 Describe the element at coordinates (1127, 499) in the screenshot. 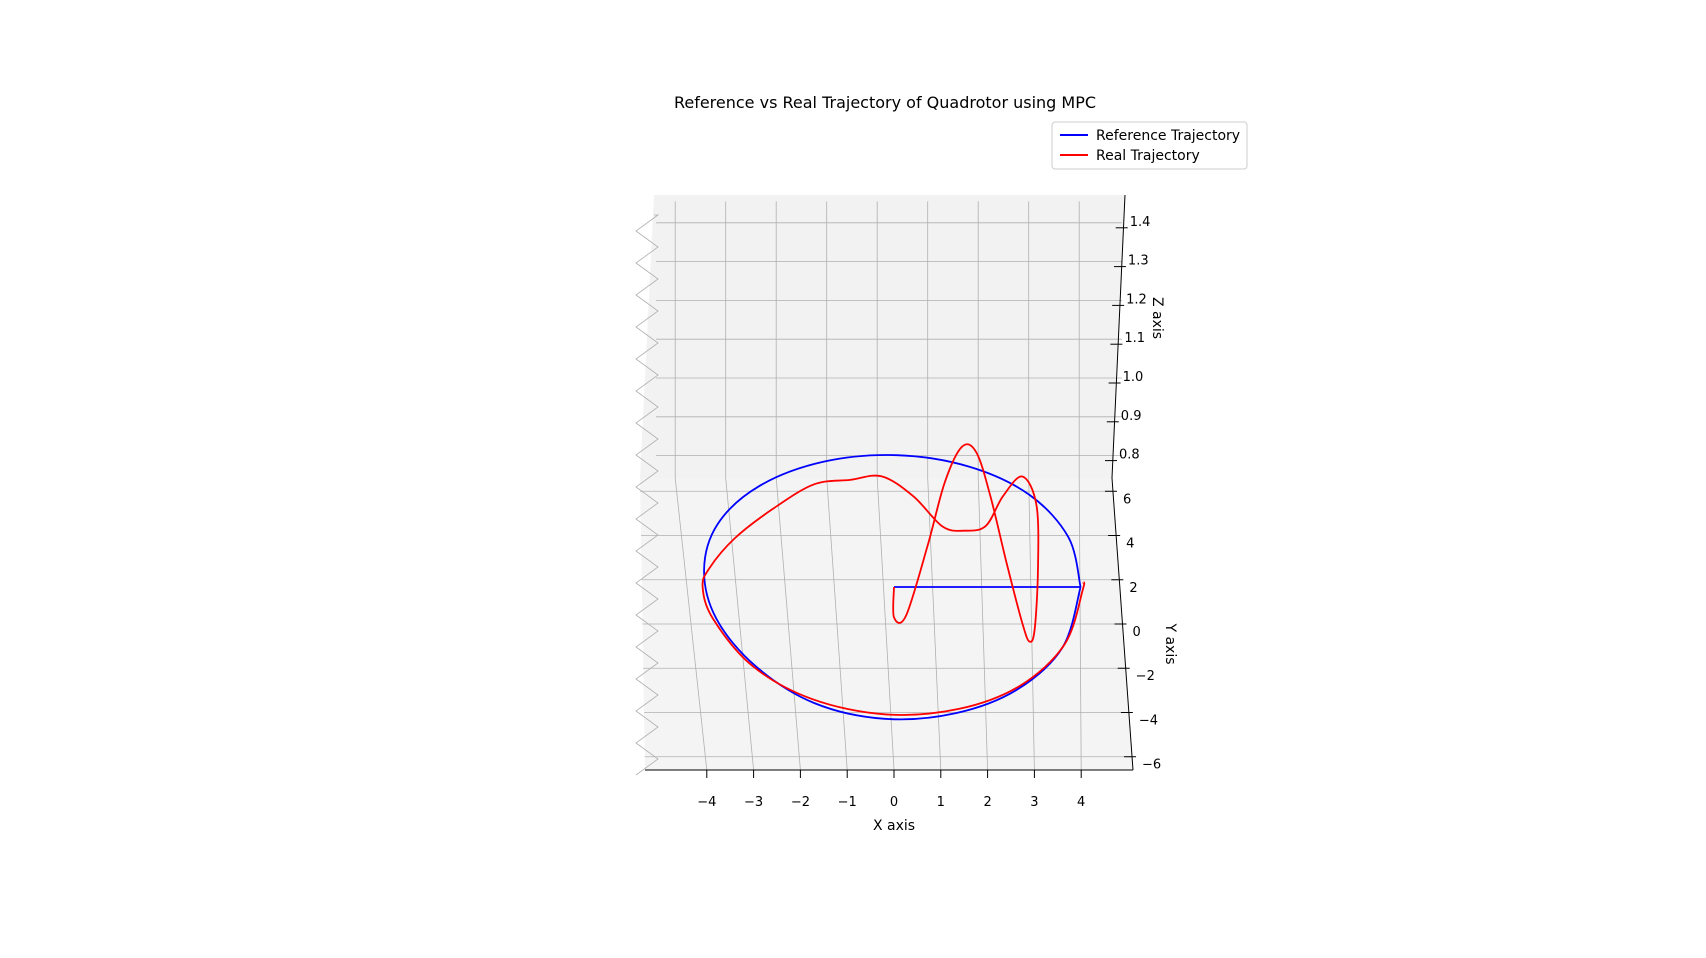

I see `y-tick-label: 6` at that location.